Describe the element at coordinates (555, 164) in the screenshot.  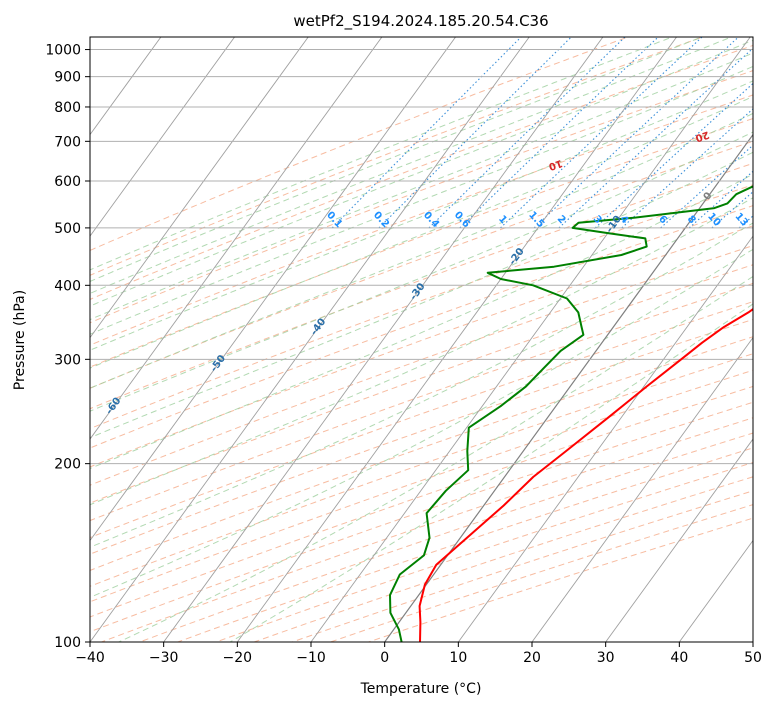
I see `dry-adiabat-label: 10` at that location.